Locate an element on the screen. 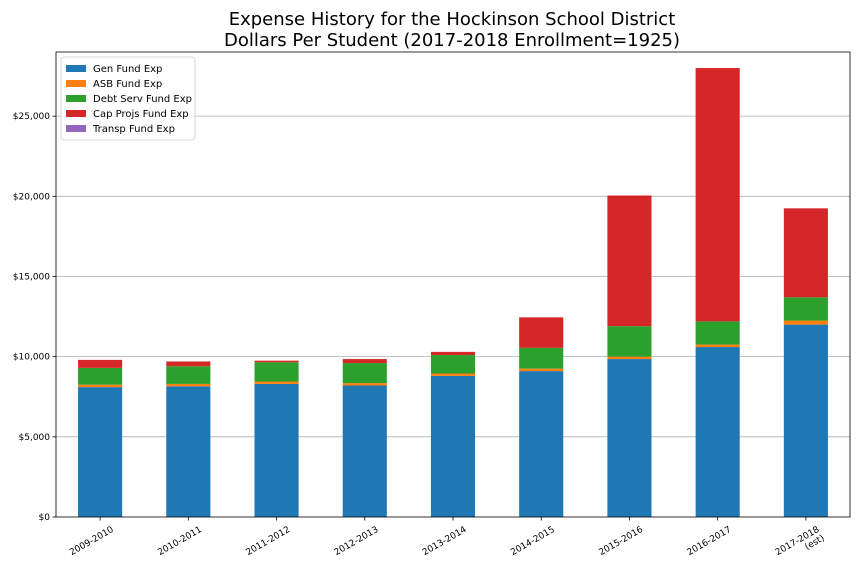 This screenshot has width=864, height=576. legend-label: ASB Fund Exp is located at coordinates (127, 84).